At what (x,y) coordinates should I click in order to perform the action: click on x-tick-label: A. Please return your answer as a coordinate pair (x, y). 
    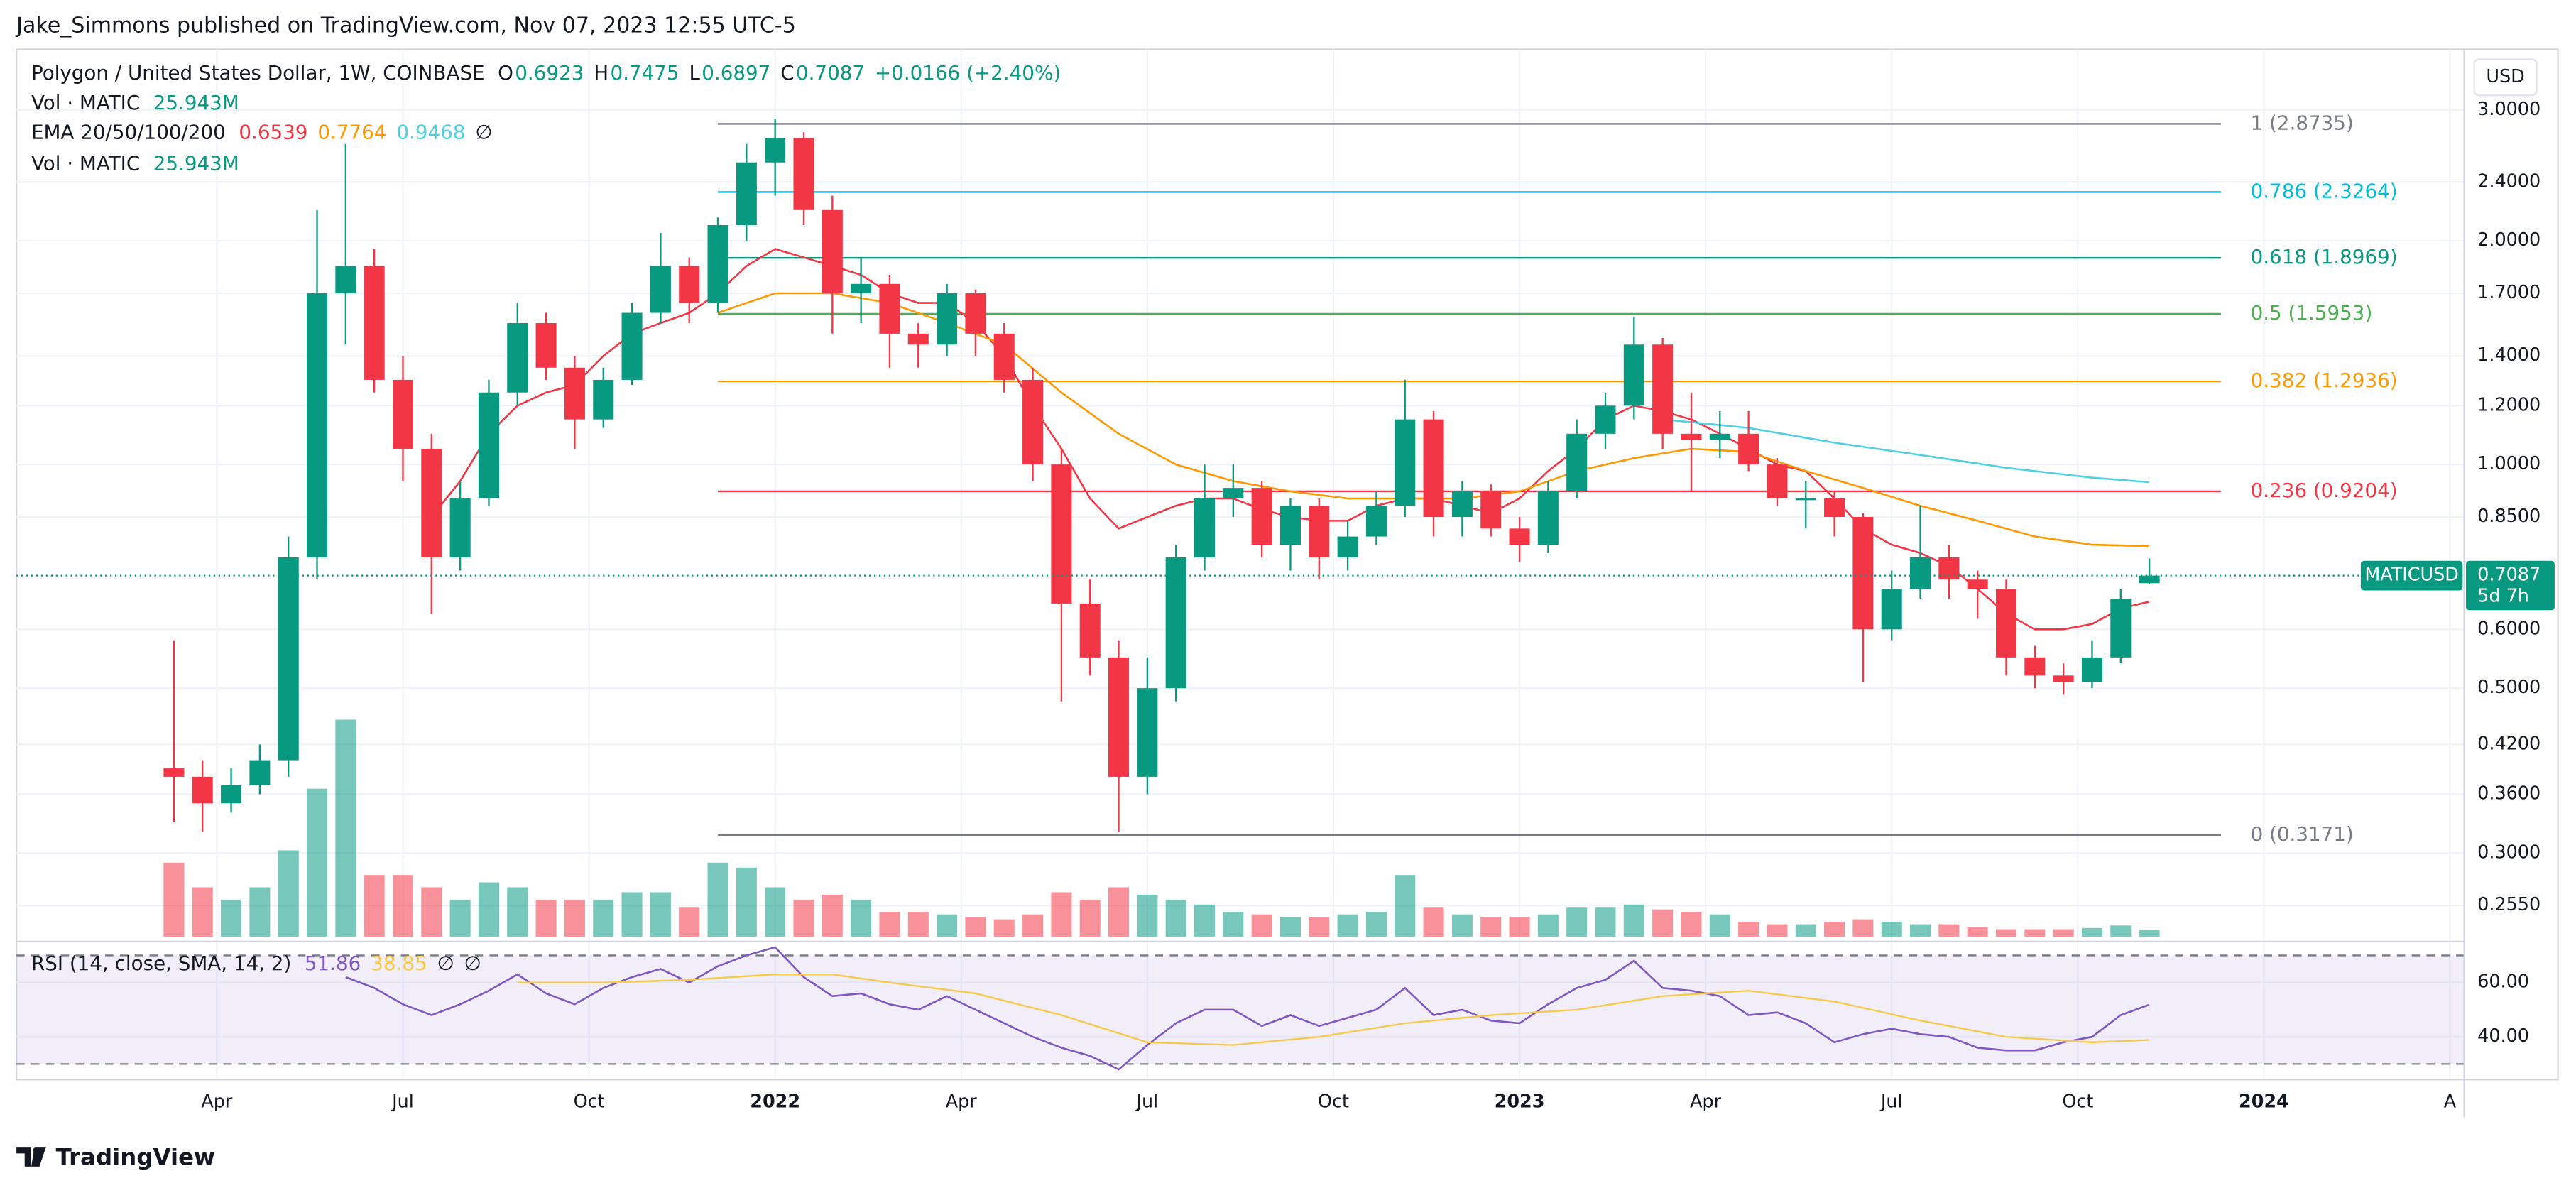
    Looking at the image, I should click on (2450, 1102).